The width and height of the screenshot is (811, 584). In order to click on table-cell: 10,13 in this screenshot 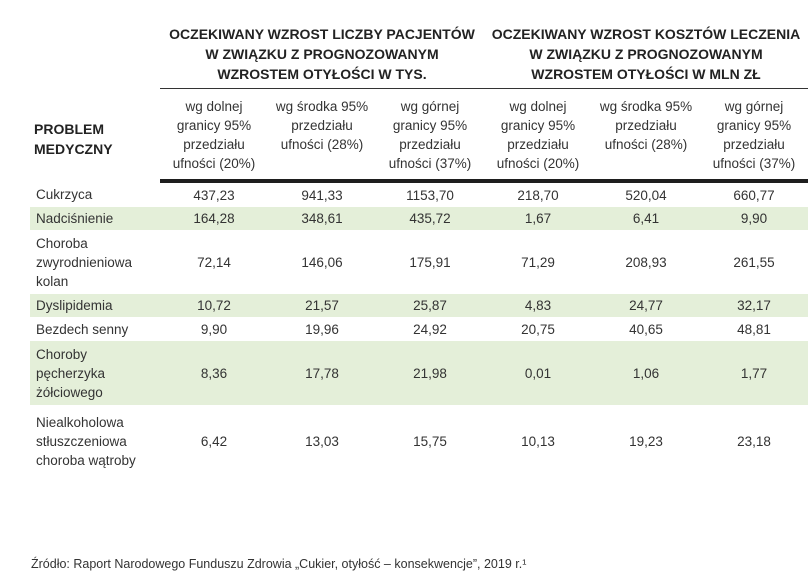, I will do `click(538, 441)`.